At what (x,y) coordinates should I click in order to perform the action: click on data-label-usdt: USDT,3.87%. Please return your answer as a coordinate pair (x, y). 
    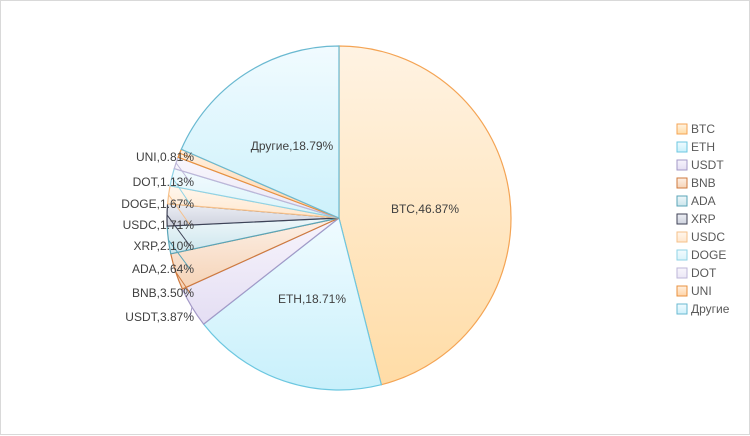
    Looking at the image, I should click on (159, 317).